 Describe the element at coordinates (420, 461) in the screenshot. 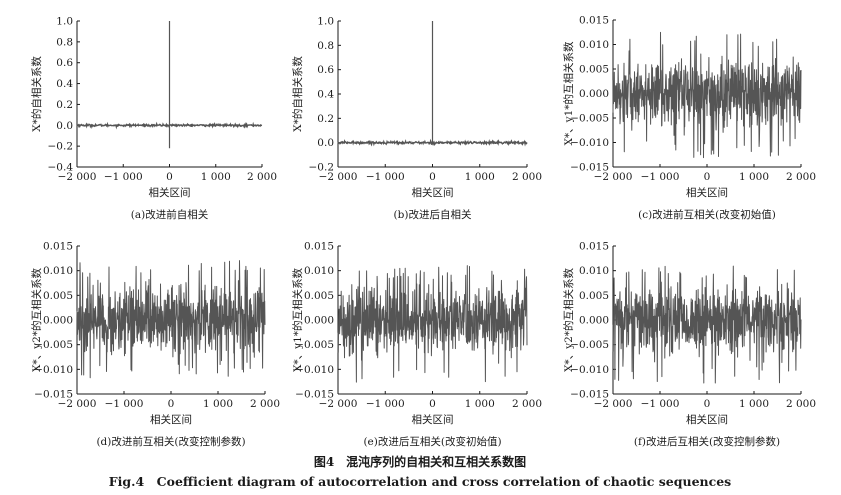

I see `figure-caption-cn: 图4 混沌序列的自相关和互相关系数图` at that location.